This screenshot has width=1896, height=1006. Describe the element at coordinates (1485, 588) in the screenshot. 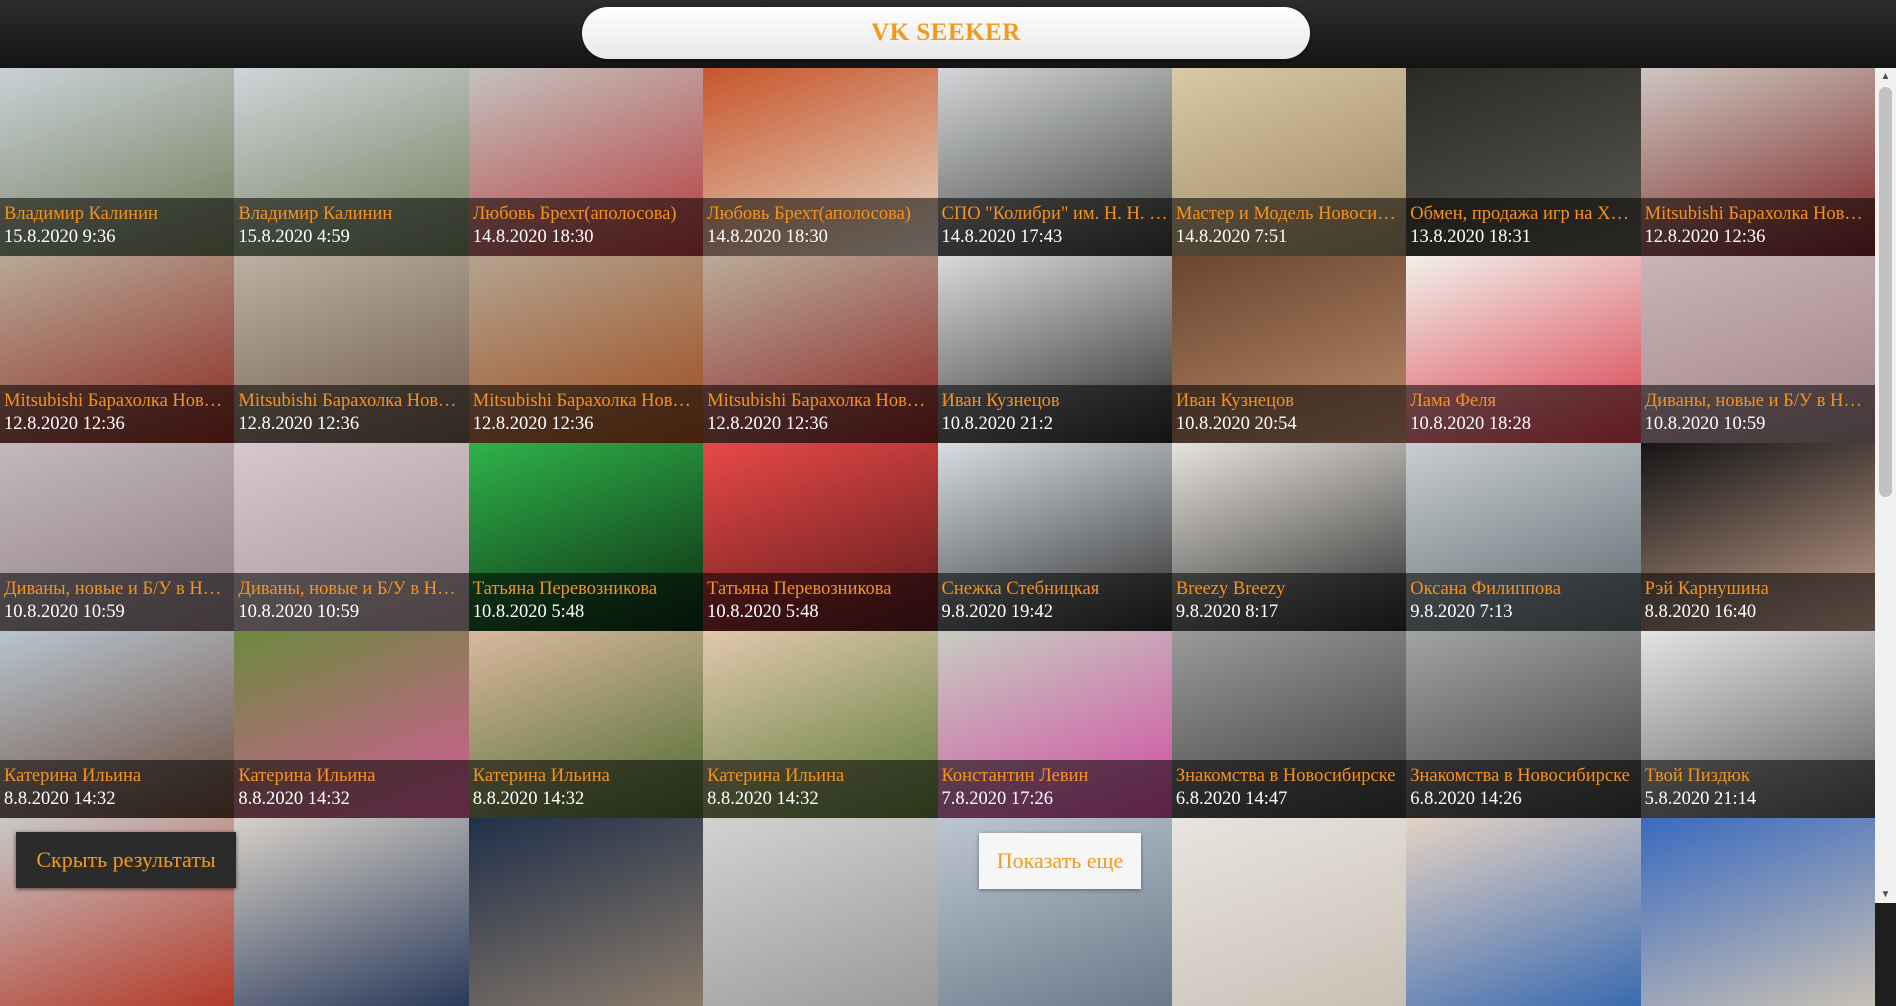

I see `result-author-name: Оксана Филиппова` at that location.